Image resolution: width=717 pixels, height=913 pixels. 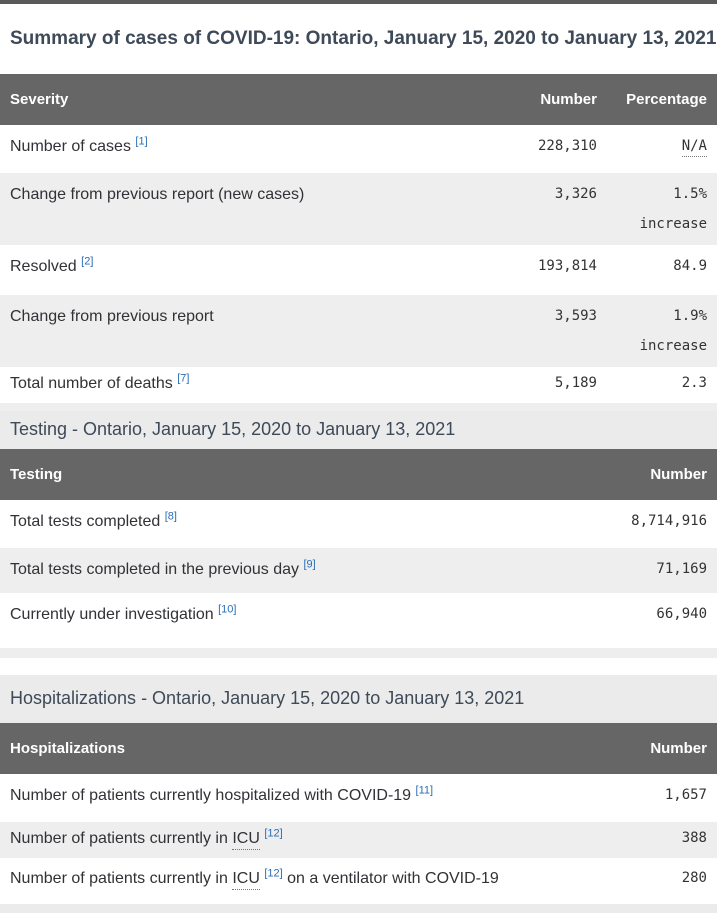 I want to click on footnote-ref: [1], so click(x=141, y=141).